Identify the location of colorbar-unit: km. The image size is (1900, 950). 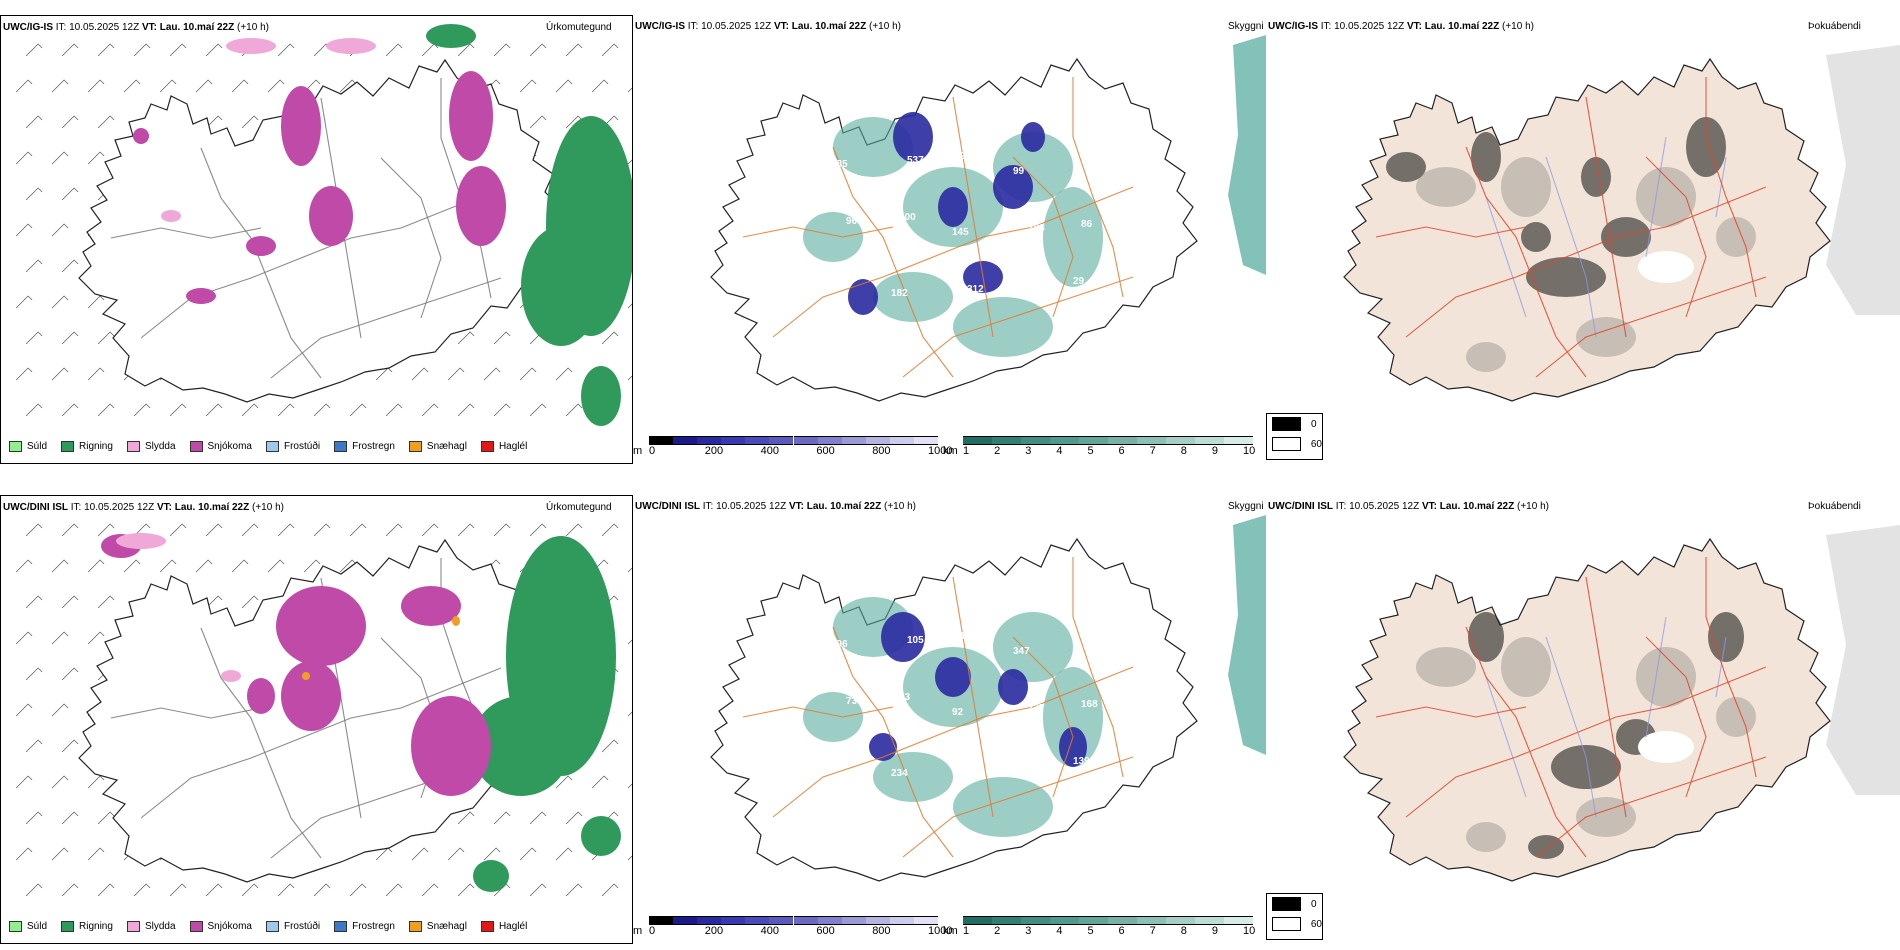
(950, 451).